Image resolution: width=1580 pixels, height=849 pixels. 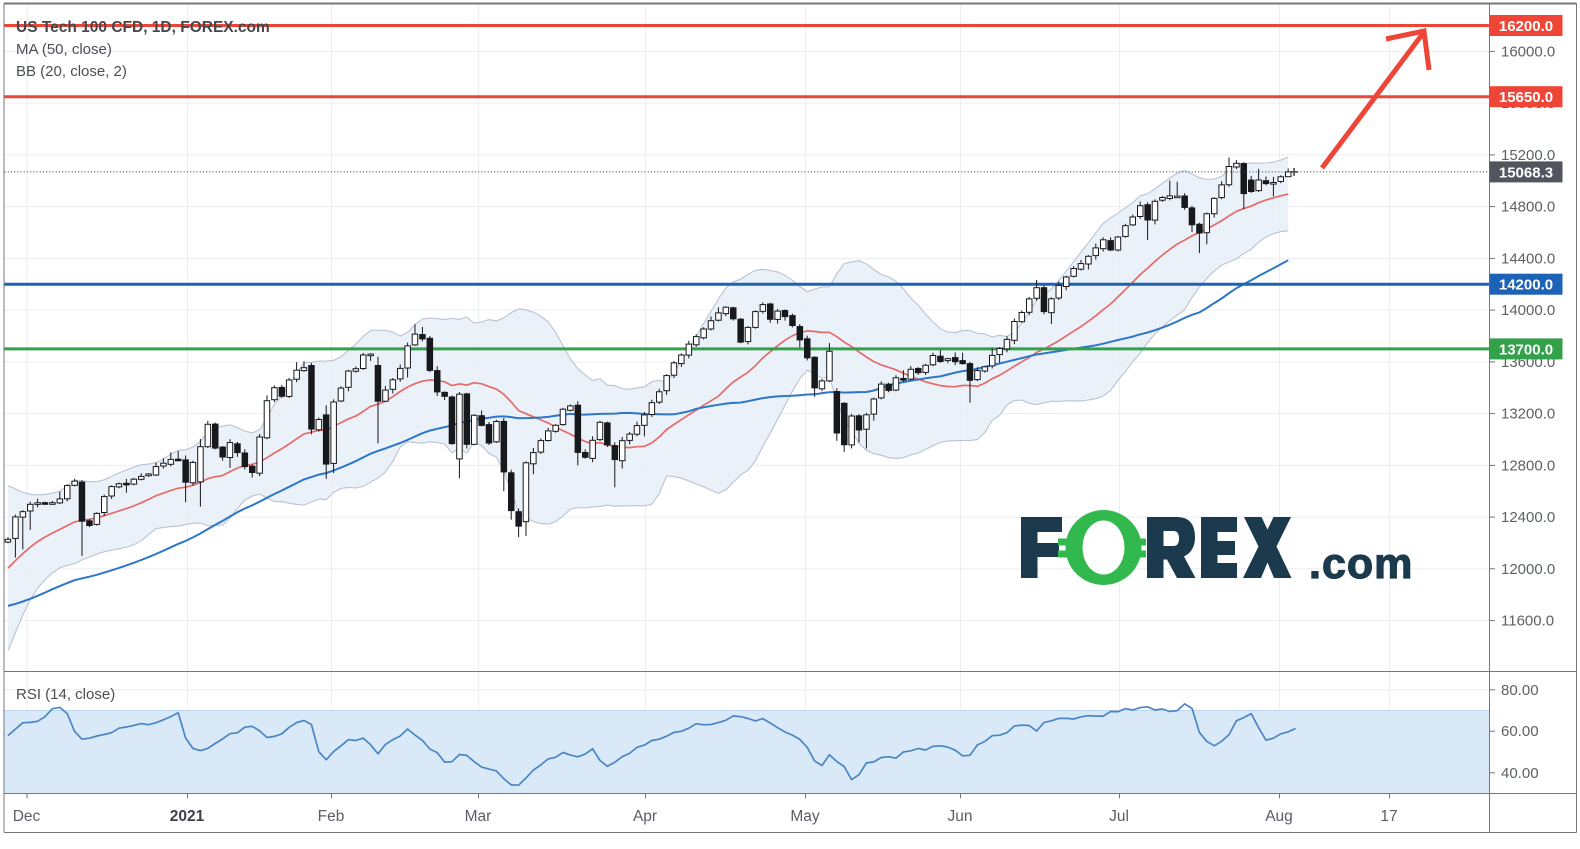 What do you see at coordinates (1526, 97) in the screenshot?
I see `svg-text: 15650.0` at bounding box center [1526, 97].